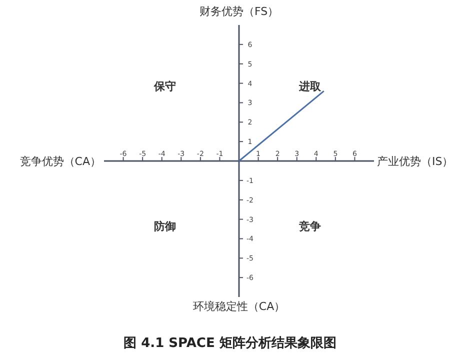 This screenshot has width=461, height=356. Describe the element at coordinates (310, 86) in the screenshot. I see `annotation: 进取` at that location.